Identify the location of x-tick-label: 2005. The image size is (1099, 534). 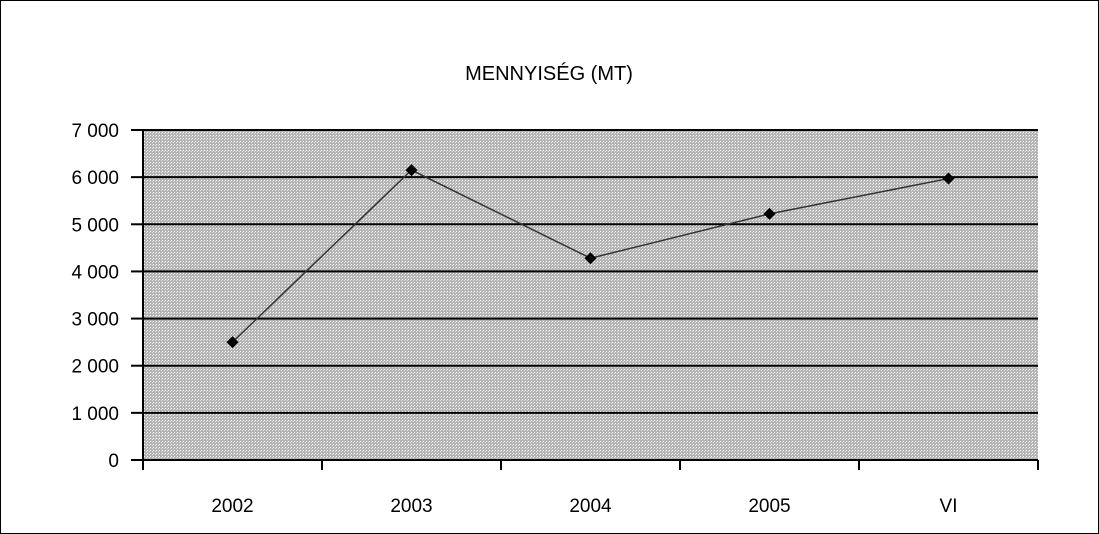
(769, 506).